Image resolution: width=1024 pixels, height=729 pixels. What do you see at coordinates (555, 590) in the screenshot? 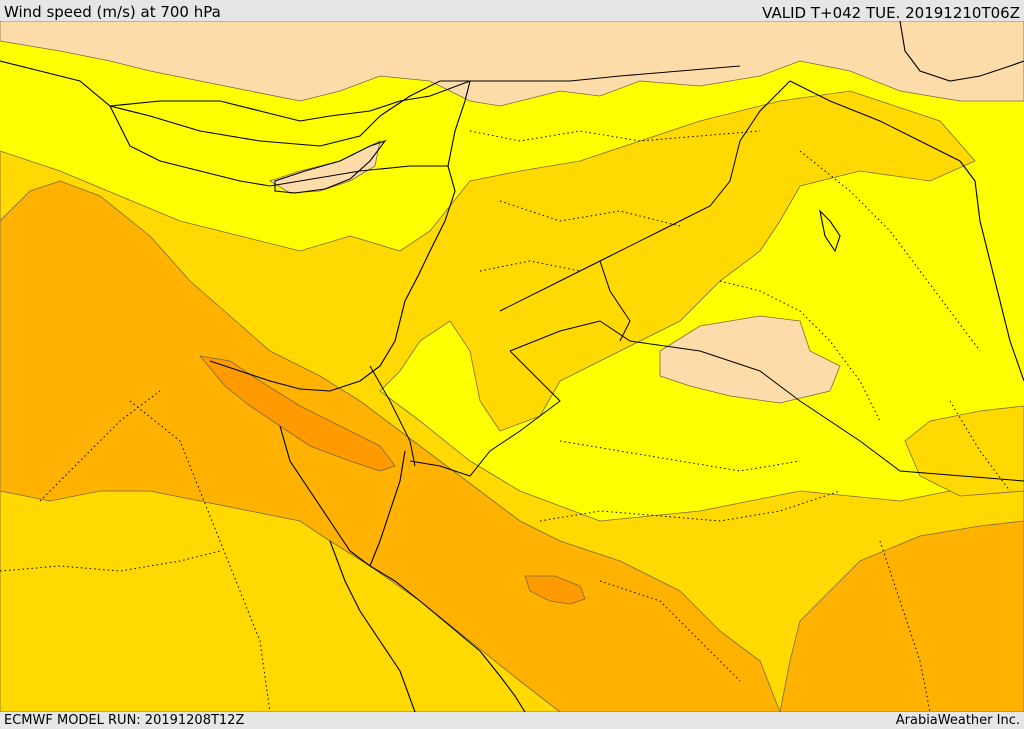
I see `field-dark-orange-saudi` at bounding box center [555, 590].